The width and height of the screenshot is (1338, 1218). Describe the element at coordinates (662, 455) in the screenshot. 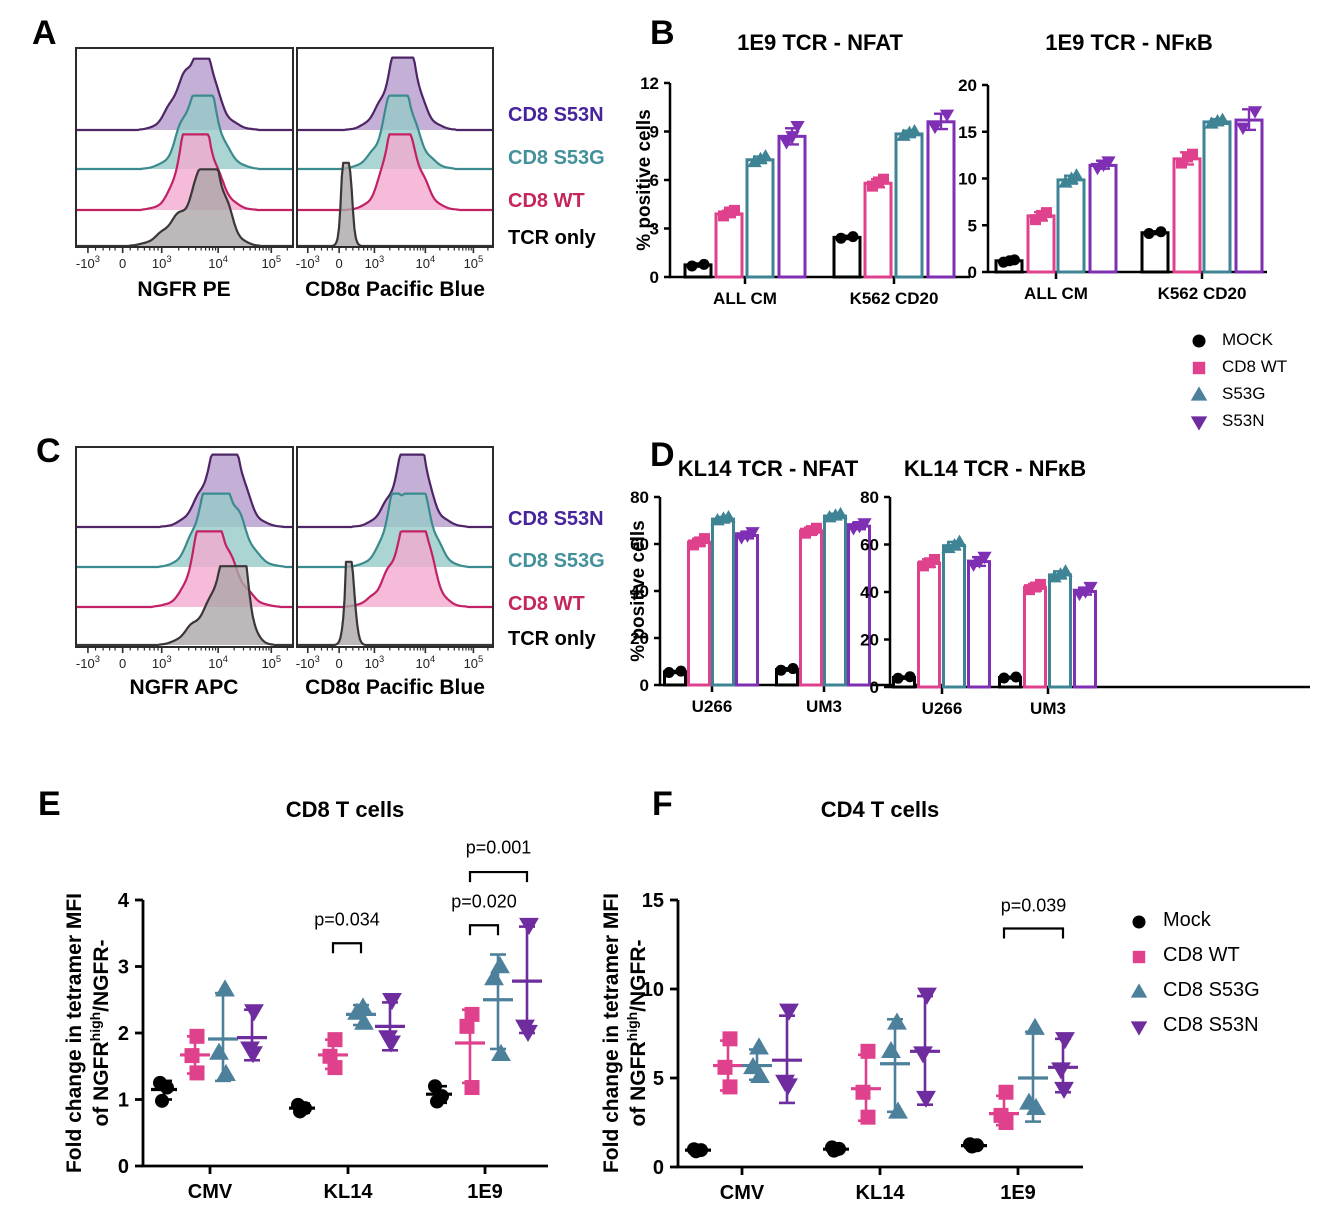

I see `panel-d-label: D` at that location.